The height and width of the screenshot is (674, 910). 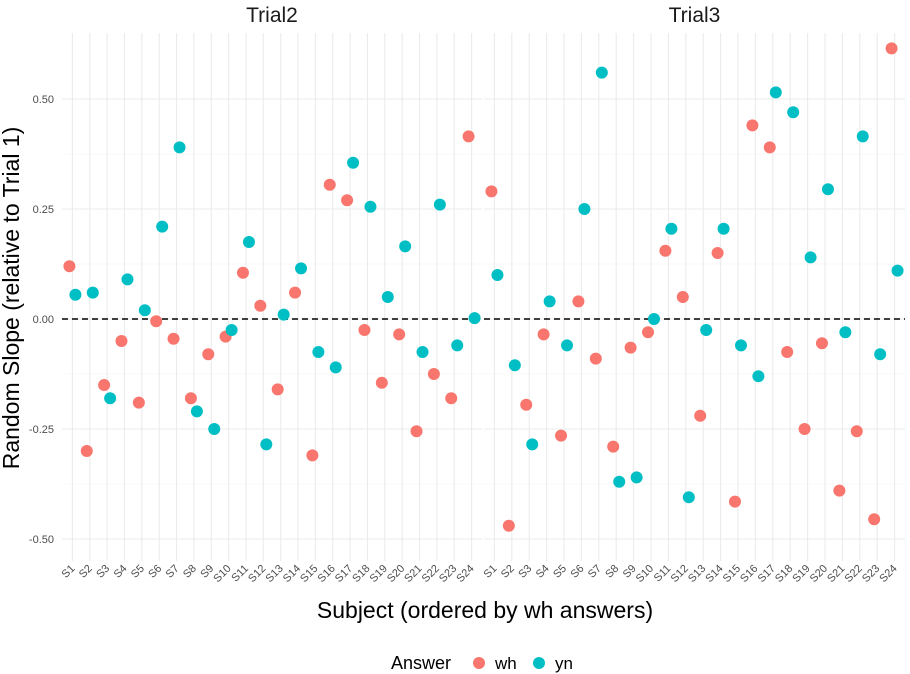 What do you see at coordinates (619, 481) in the screenshot?
I see `point-yn-s8` at bounding box center [619, 481].